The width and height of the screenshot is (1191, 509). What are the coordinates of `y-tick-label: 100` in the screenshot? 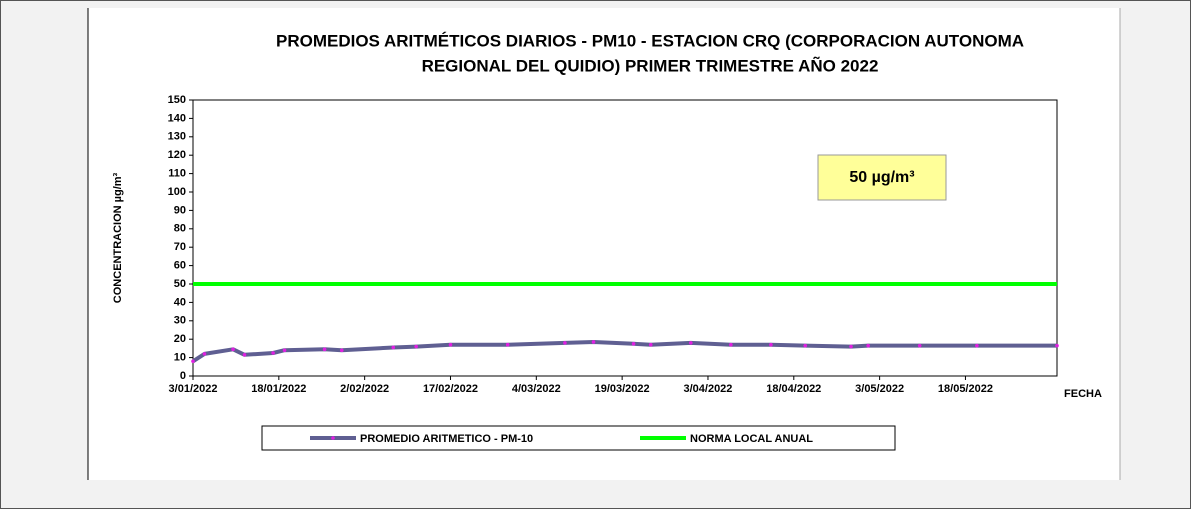 It's located at (177, 192).